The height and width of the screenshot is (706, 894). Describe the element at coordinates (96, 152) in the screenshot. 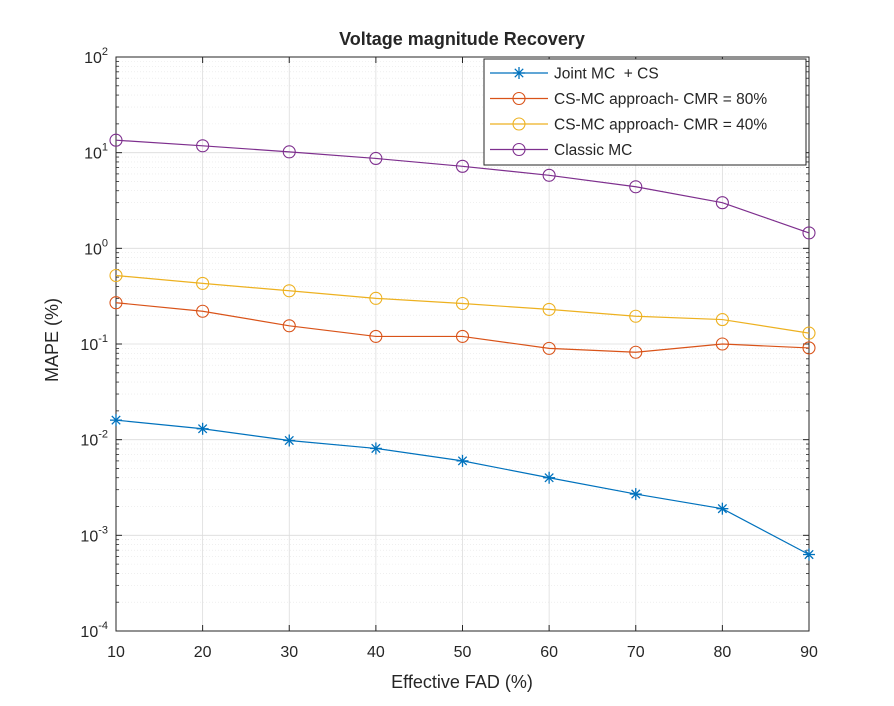

I see `y-tick-label: 10¹` at that location.